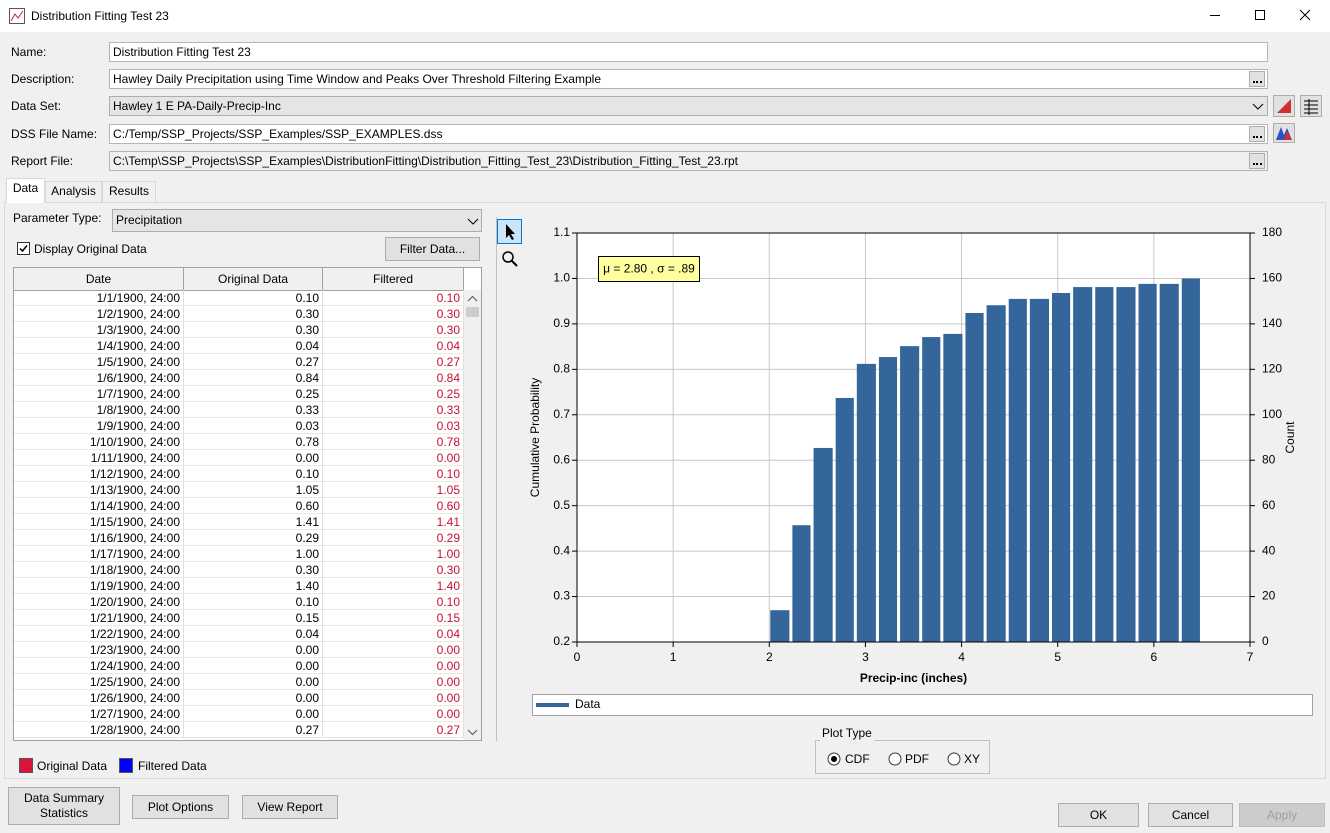 The height and width of the screenshot is (833, 1330). What do you see at coordinates (253, 394) in the screenshot?
I see `table-cell: 0.25` at bounding box center [253, 394].